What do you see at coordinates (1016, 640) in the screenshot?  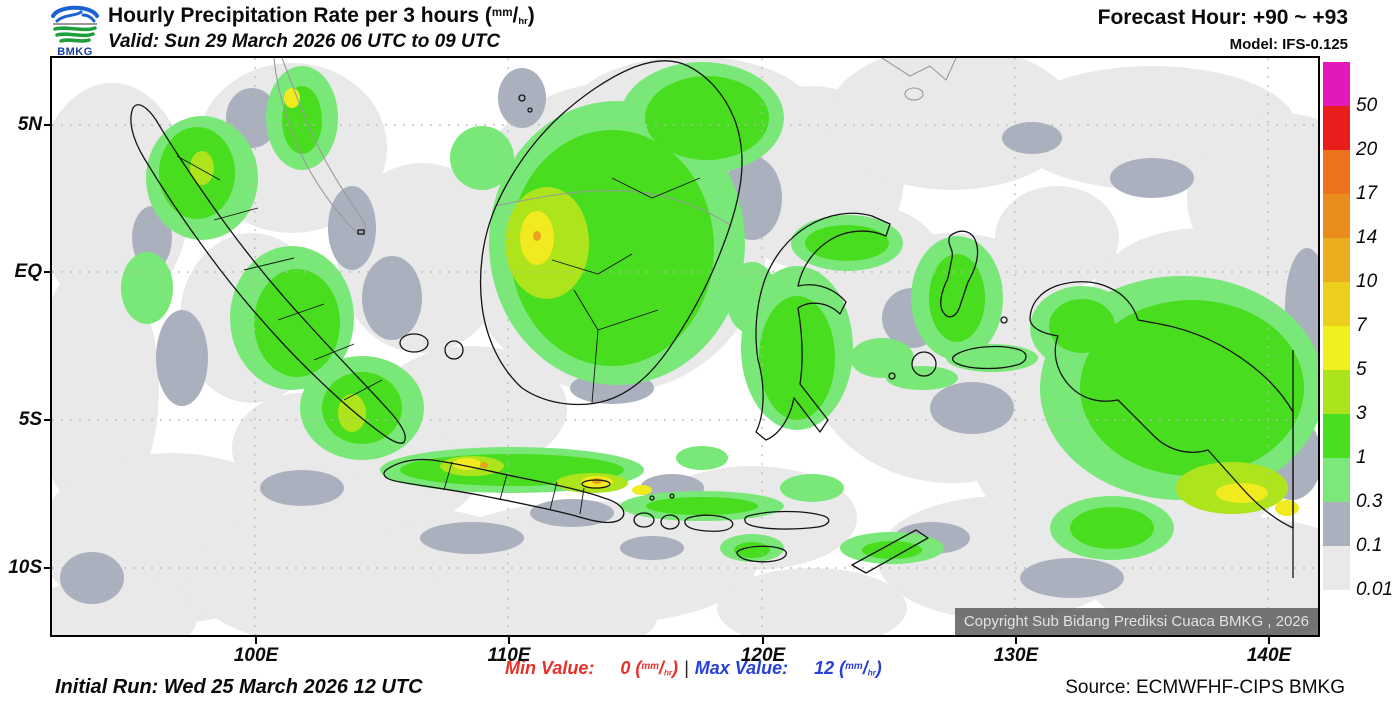 I see `xtick-130e` at bounding box center [1016, 640].